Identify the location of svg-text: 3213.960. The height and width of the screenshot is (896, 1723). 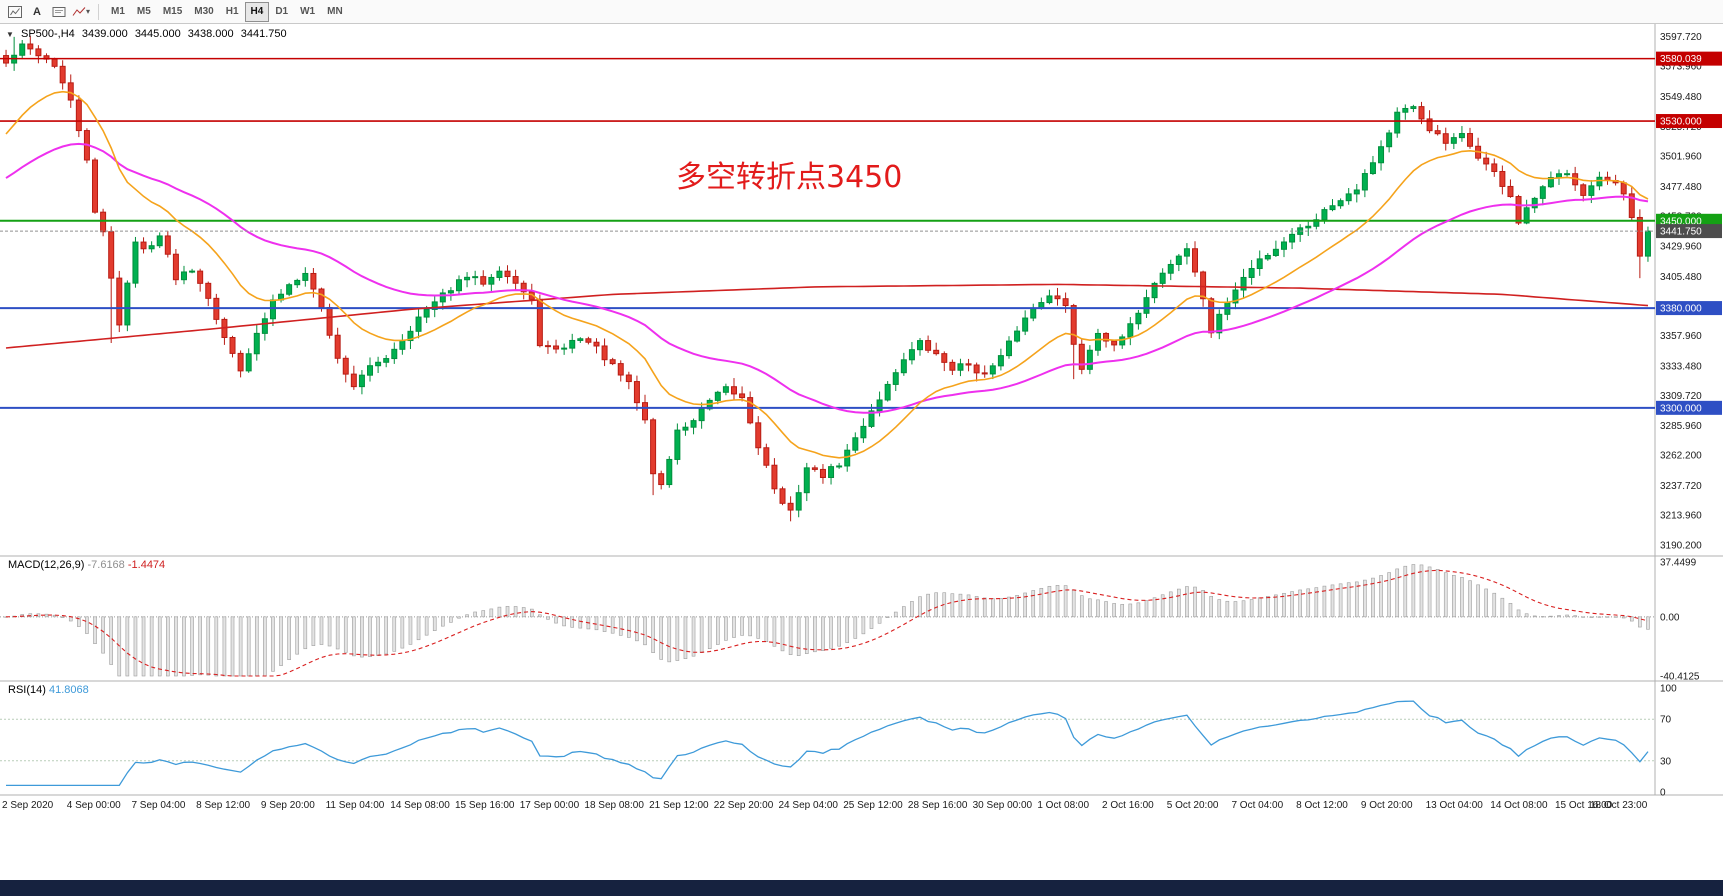
(1681, 516).